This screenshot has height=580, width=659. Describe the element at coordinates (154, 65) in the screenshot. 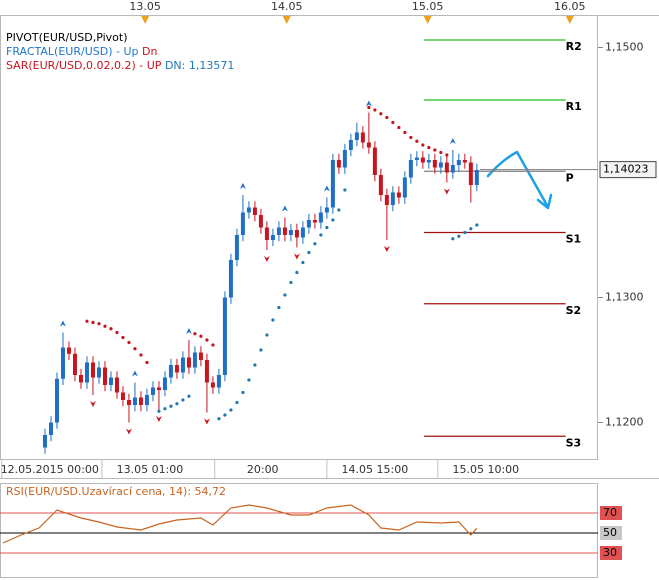

I see `legend-sar-up: UP` at that location.